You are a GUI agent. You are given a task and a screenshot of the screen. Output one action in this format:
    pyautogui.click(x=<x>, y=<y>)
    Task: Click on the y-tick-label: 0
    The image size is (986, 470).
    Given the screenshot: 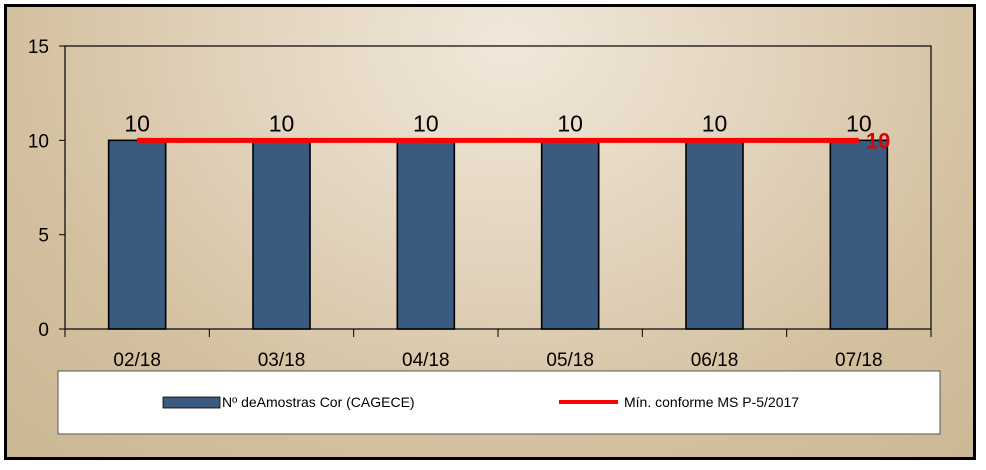 What is the action you would take?
    pyautogui.click(x=43, y=330)
    